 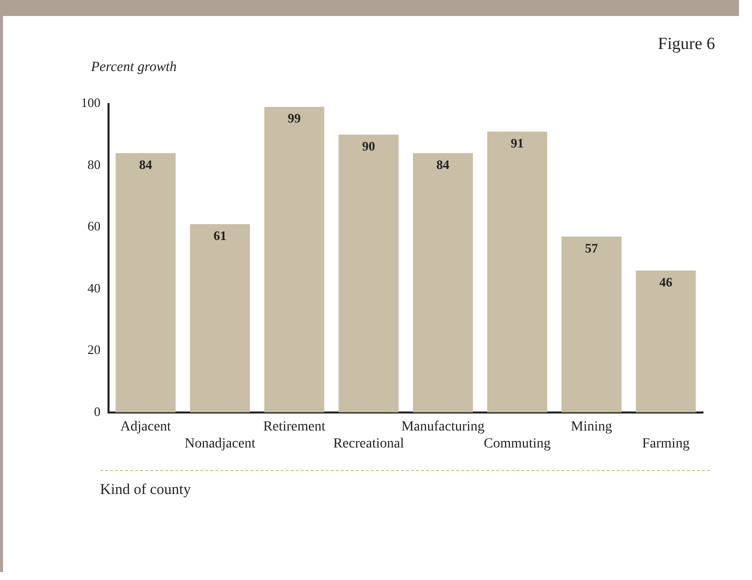 What do you see at coordinates (220, 444) in the screenshot?
I see `x-tick-label: Nonadjacent` at bounding box center [220, 444].